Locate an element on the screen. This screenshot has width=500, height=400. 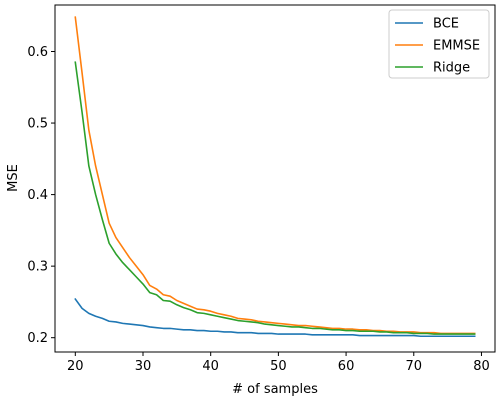
legend-box is located at coordinates (439, 44).